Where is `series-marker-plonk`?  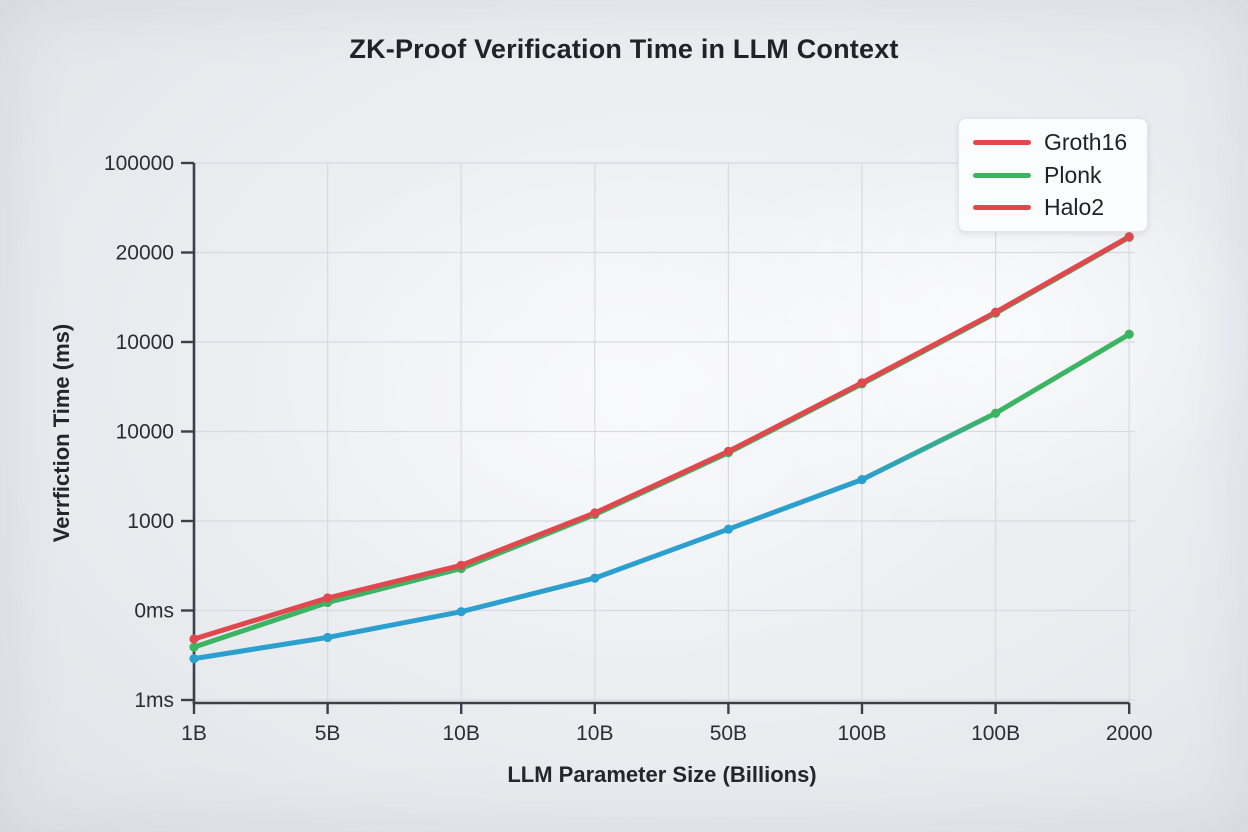 series-marker-plonk is located at coordinates (194, 647).